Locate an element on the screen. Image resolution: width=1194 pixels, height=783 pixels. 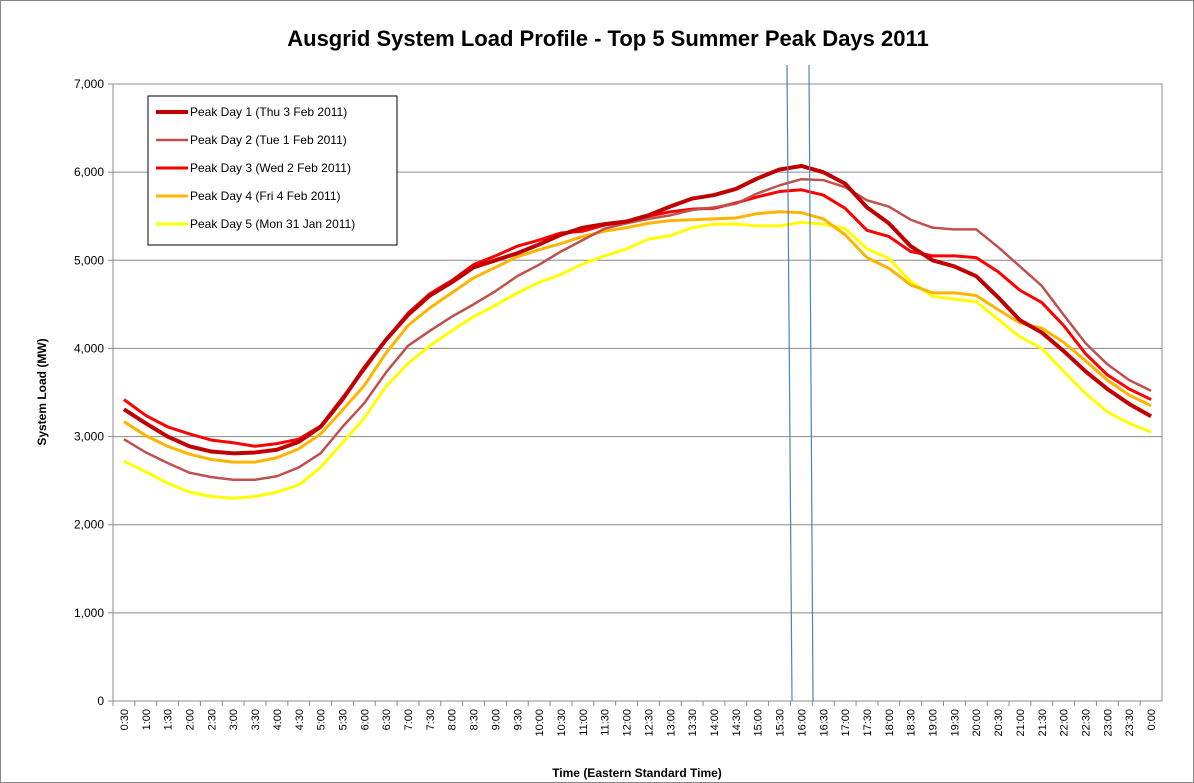
legend-label: Peak Day 5 (Mon 31 Jan 2011) is located at coordinates (272, 224).